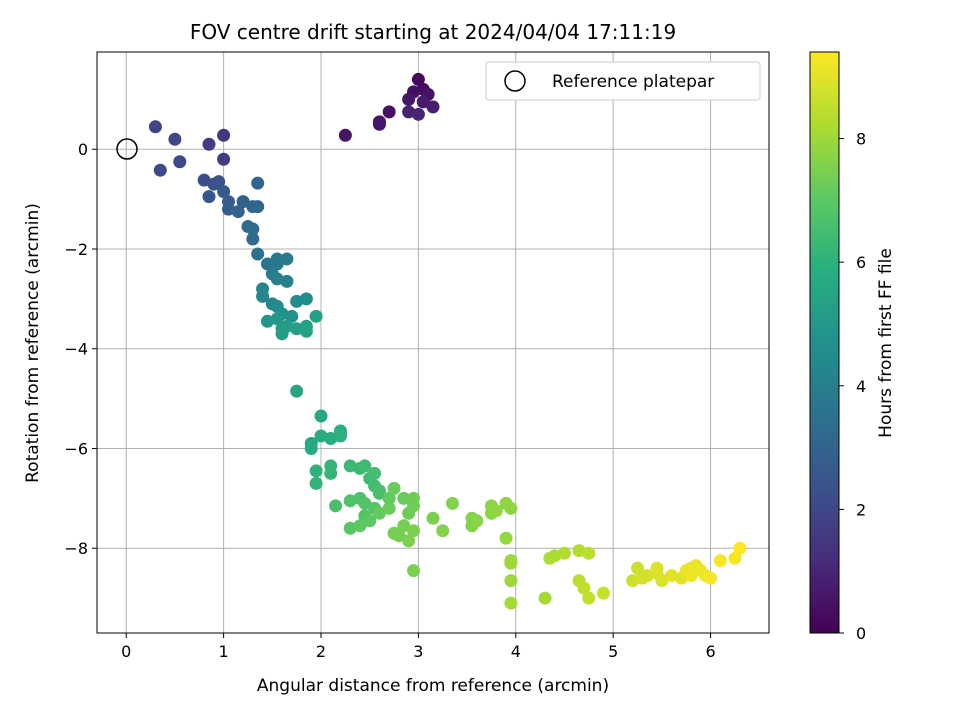 The image size is (960, 724). I want to click on y-tick-label: −2, so click(76, 249).